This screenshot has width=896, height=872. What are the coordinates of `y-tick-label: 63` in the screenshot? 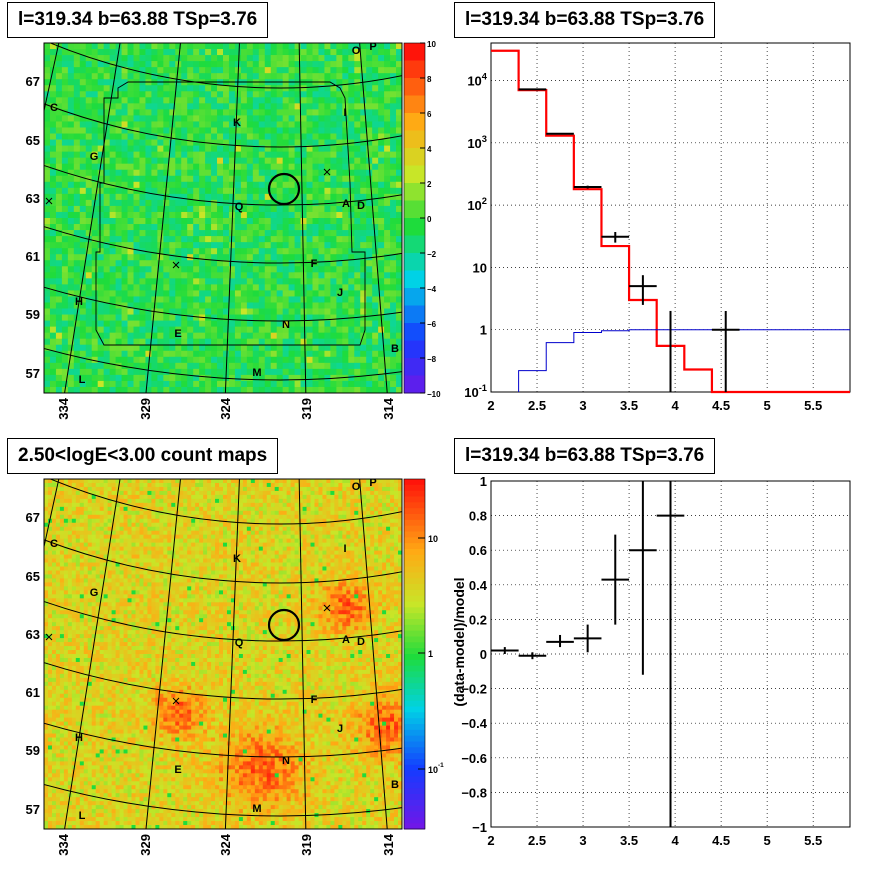 It's located at (33, 634).